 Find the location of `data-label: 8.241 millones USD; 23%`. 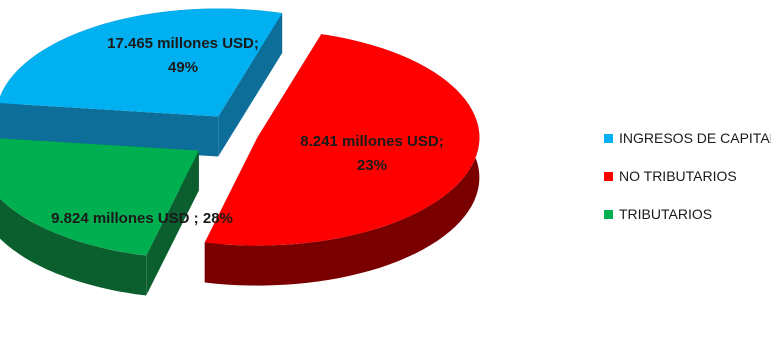

data-label: 8.241 millones USD; 23% is located at coordinates (371, 153).